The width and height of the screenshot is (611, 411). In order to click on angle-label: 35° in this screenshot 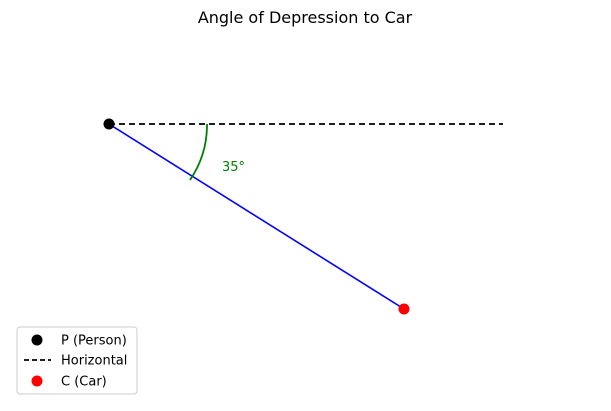, I will do `click(233, 167)`.